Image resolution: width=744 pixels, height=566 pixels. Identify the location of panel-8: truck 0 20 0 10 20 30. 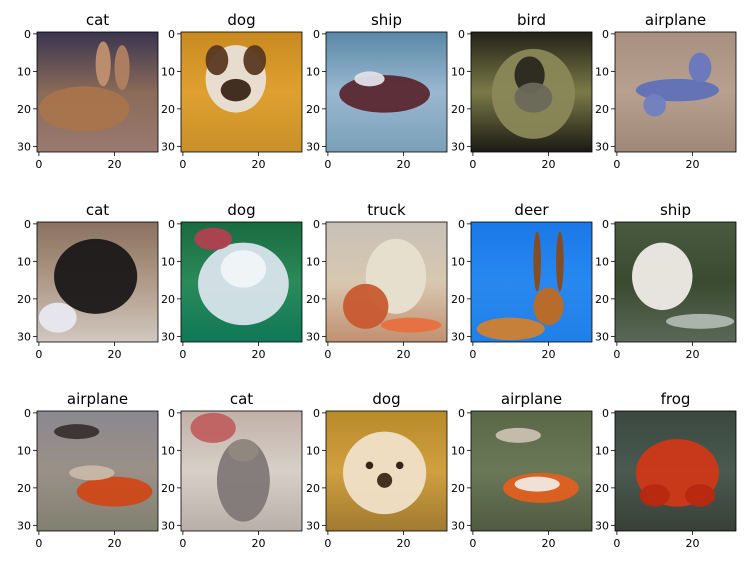
(377, 281).